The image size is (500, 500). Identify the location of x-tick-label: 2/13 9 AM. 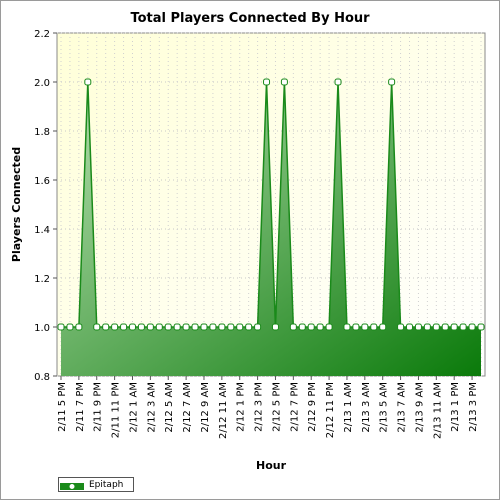
(419, 407).